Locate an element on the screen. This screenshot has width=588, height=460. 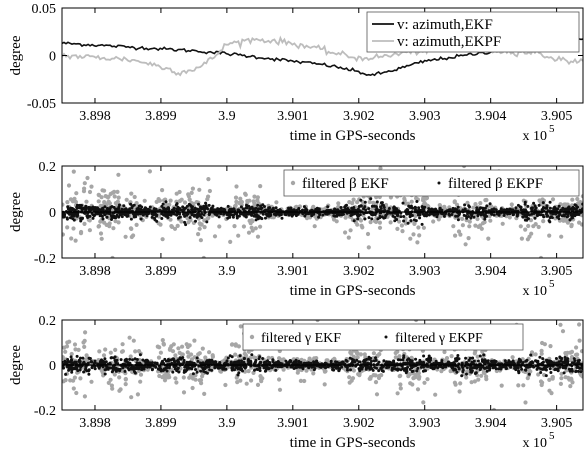
x-tick-label: 3.898 is located at coordinates (95, 423).